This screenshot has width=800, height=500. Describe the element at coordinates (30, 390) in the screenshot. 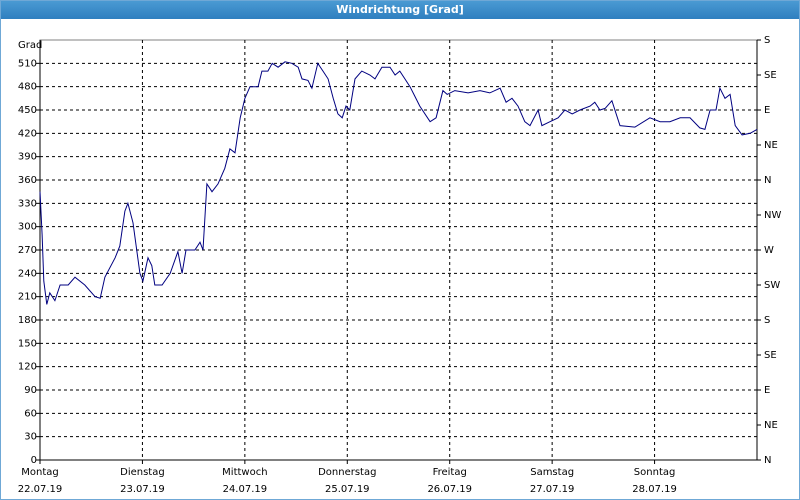

I see `y-tick-label: 90` at that location.